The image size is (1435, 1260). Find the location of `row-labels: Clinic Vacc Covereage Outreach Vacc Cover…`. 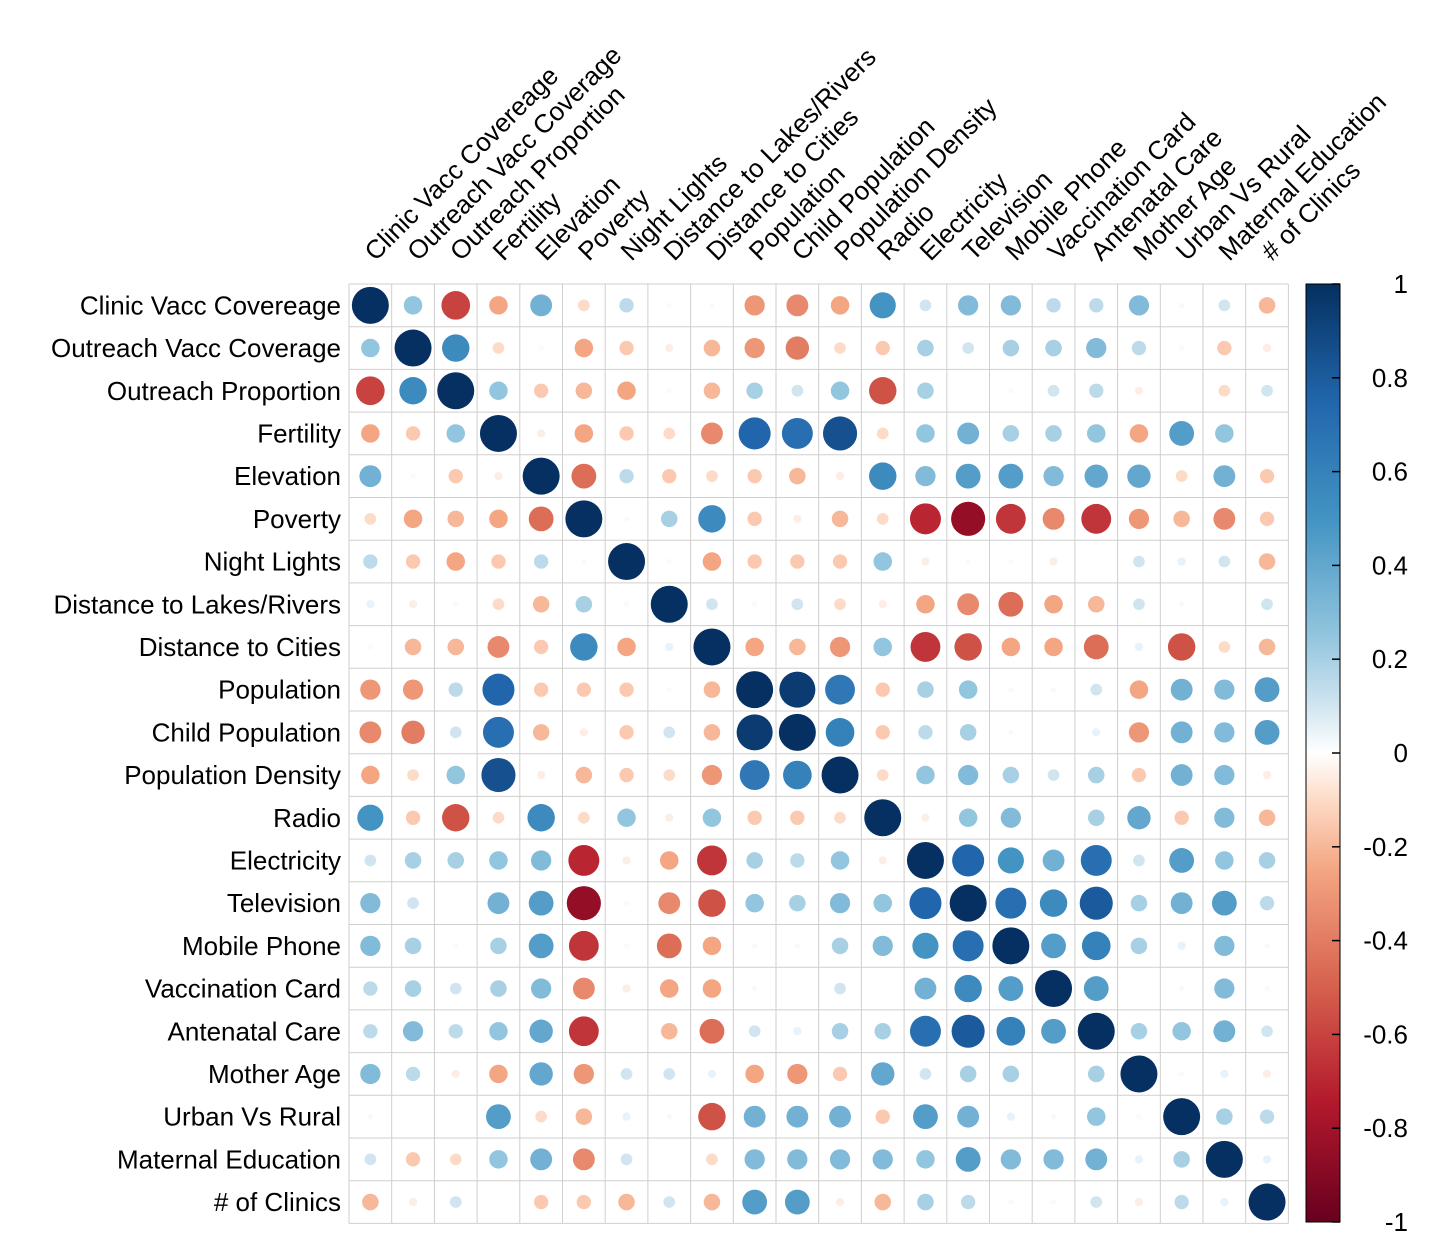

row-labels: Clinic Vacc Covereage Outreach Vacc Cover… is located at coordinates (196, 753).